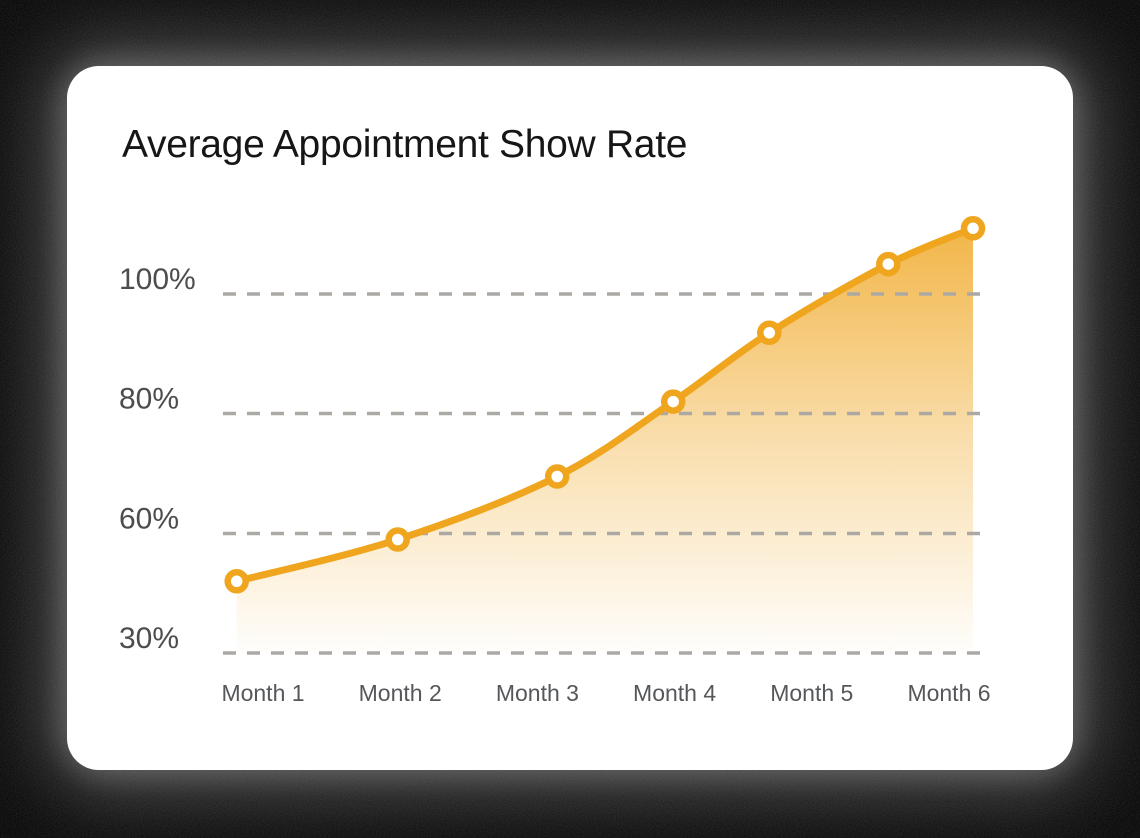 This screenshot has height=838, width=1140. I want to click on y-tick-label: 80%, so click(149, 399).